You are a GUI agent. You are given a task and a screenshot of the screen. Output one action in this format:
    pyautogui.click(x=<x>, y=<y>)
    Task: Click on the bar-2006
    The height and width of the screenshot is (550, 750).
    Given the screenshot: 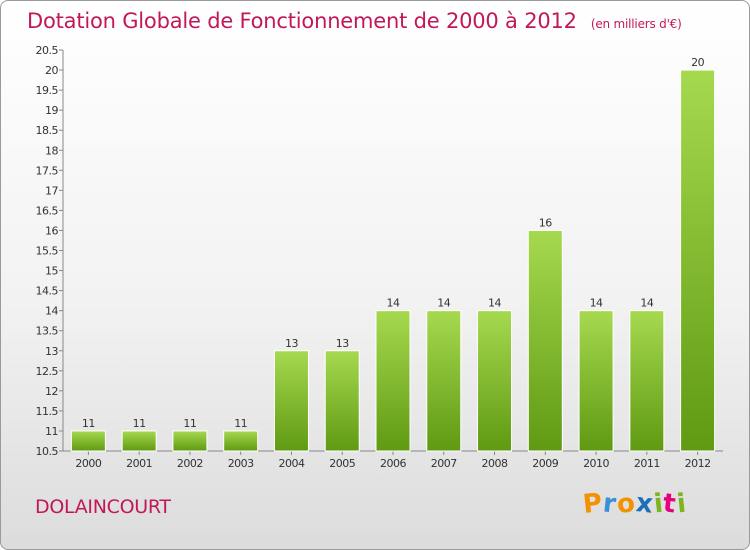 What is the action you would take?
    pyautogui.click(x=393, y=381)
    